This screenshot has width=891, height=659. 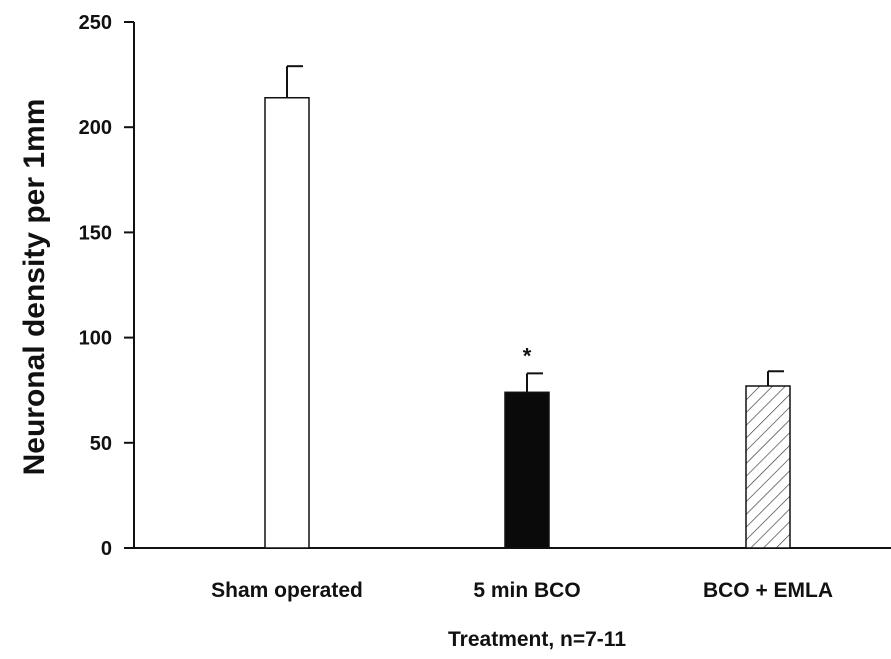 What do you see at coordinates (95, 233) in the screenshot?
I see `y-tick-label: 150` at bounding box center [95, 233].